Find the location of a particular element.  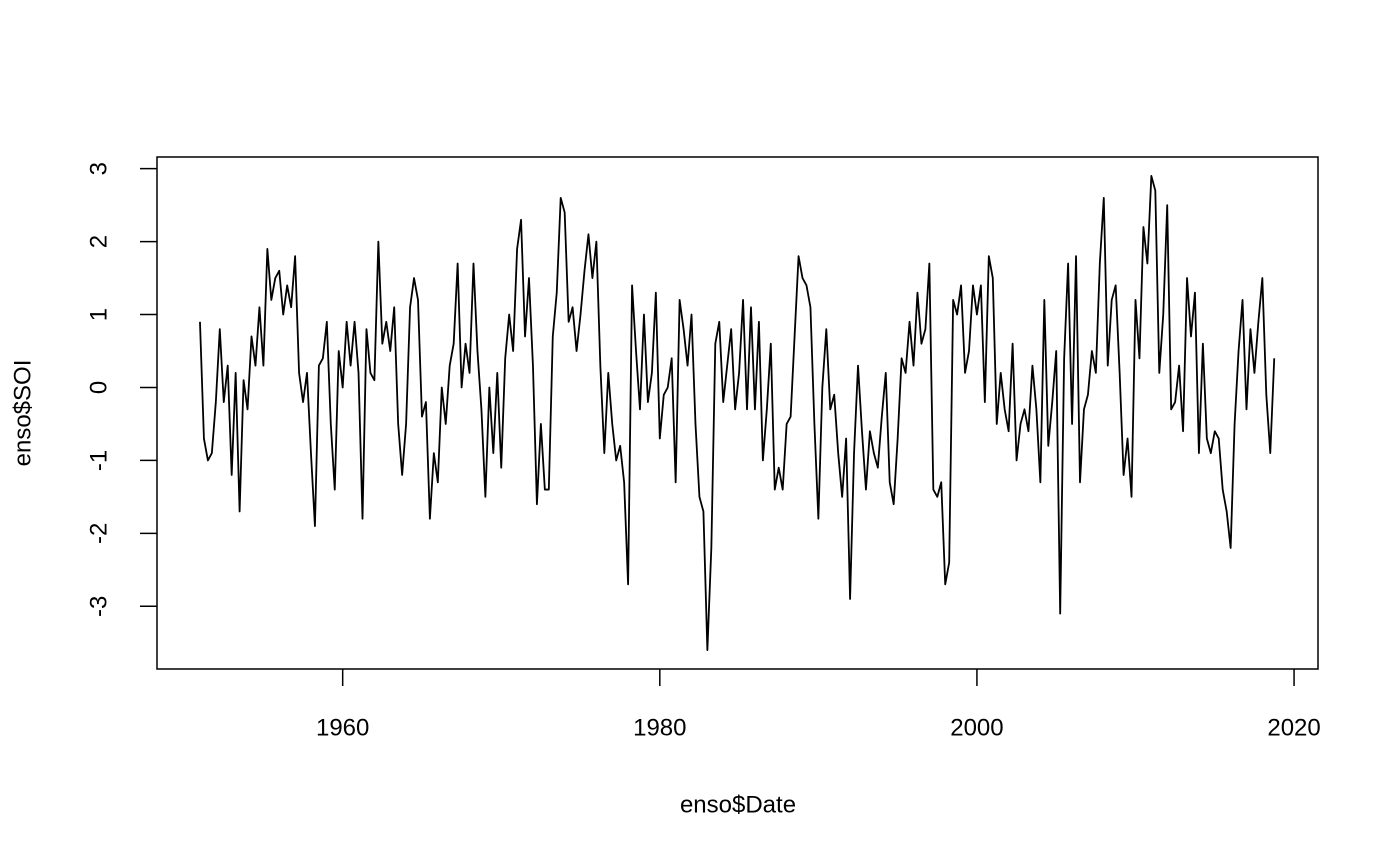

x-tick-label: 2020 is located at coordinates (1293, 727).